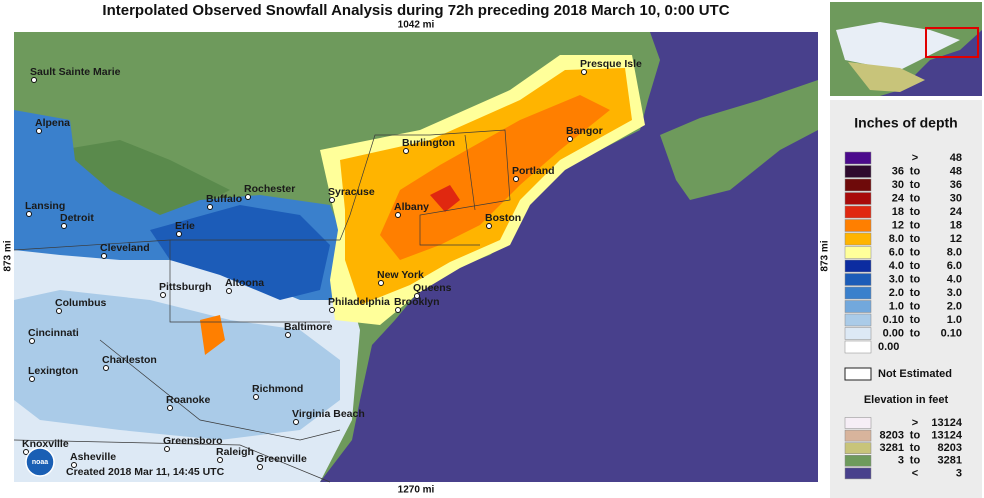 The image size is (984, 498). Describe the element at coordinates (858, 374) in the screenshot. I see `not-estimated-swatch` at that location.